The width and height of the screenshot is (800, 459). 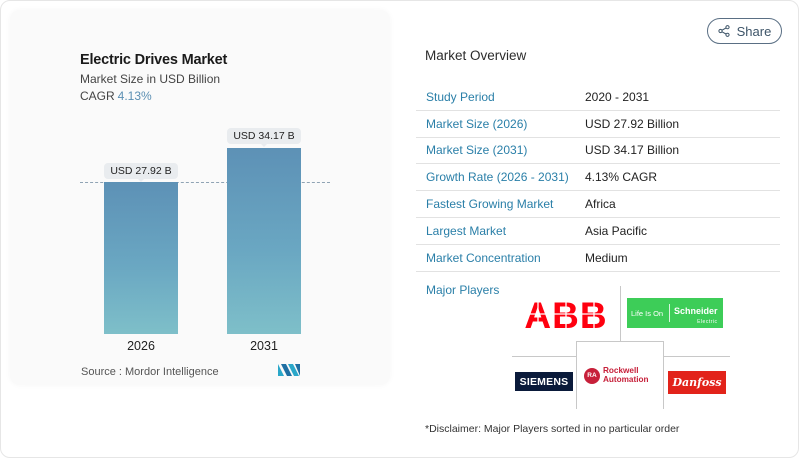 I want to click on overview-row-fastest-growing: Fastest Growing Market Africa, so click(x=598, y=204).